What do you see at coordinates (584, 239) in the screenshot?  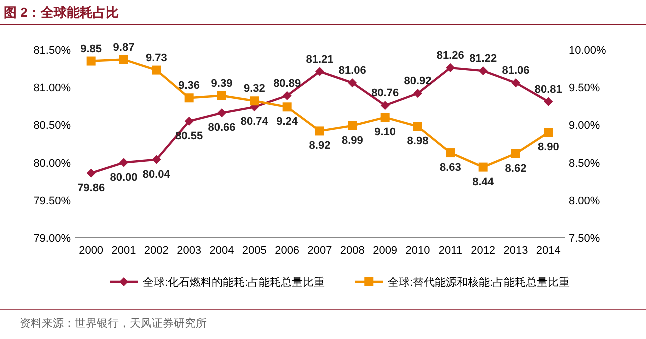 I see `y2-tick-label: 7.50%` at bounding box center [584, 239].